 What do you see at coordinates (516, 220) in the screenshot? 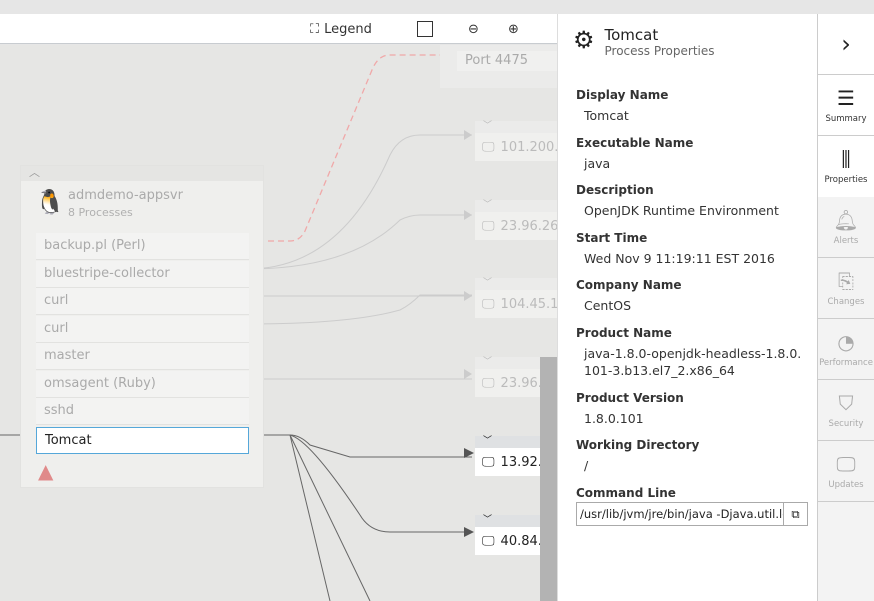
I see `remote-node: ﹀ 🖵 23.96.26` at bounding box center [516, 220].